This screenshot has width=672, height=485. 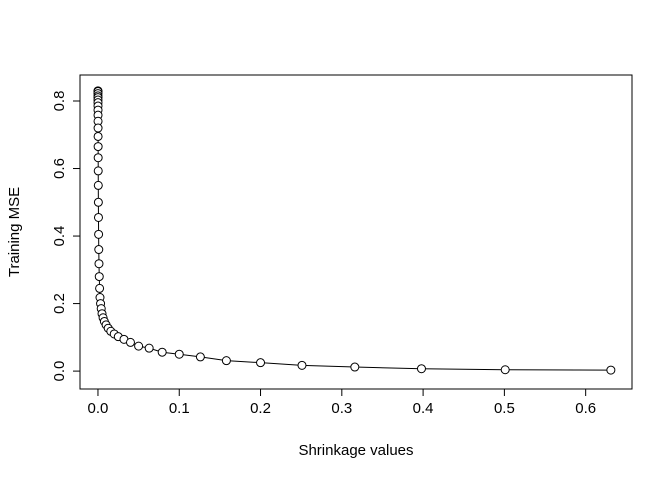 What do you see at coordinates (59, 101) in the screenshot?
I see `y-tick-label: 0.8` at bounding box center [59, 101].